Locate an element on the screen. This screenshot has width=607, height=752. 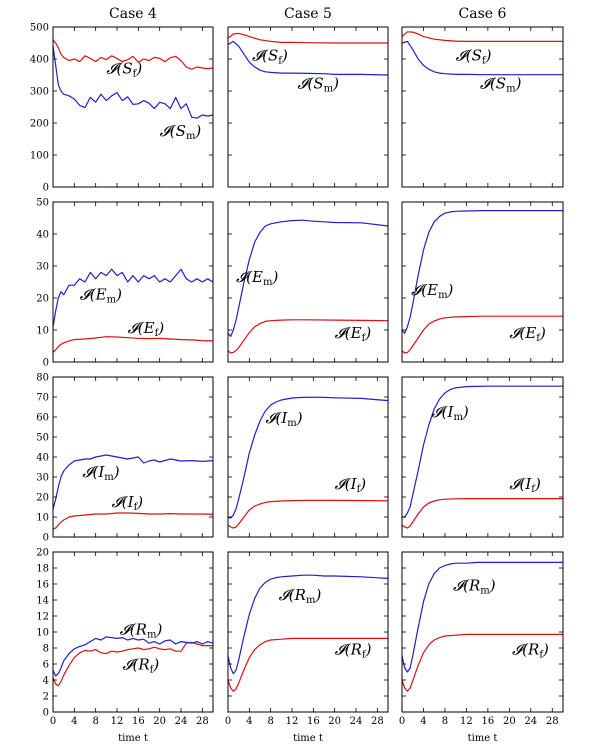
y-tick-label: 200 is located at coordinates (39, 124).